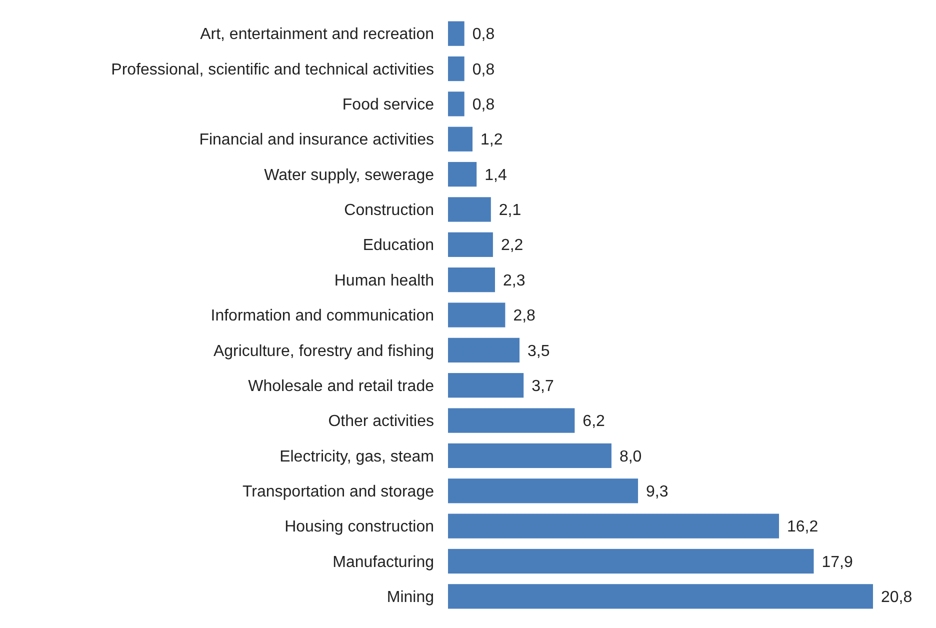  Describe the element at coordinates (524, 316) in the screenshot. I see `data-label: 2,8` at that location.